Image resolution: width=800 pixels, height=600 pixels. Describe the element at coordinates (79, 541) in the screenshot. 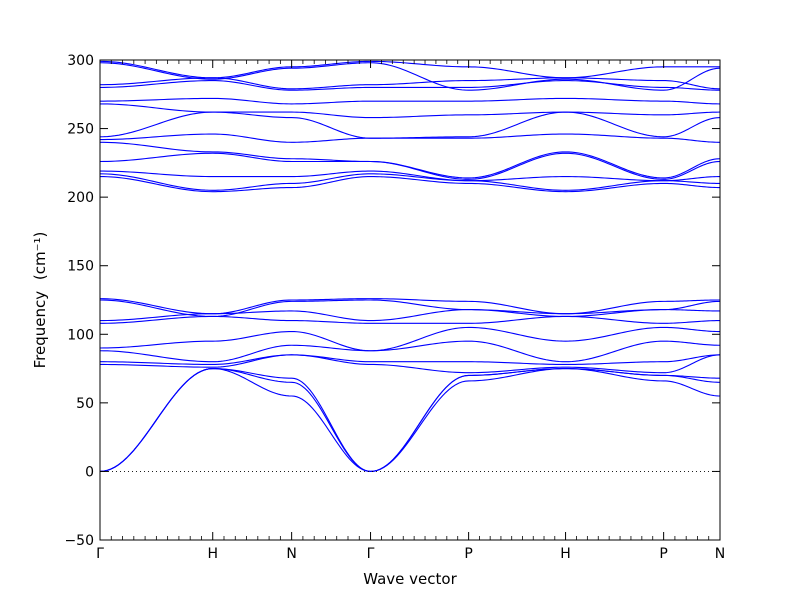

I see `y-tick-label: −50` at that location.